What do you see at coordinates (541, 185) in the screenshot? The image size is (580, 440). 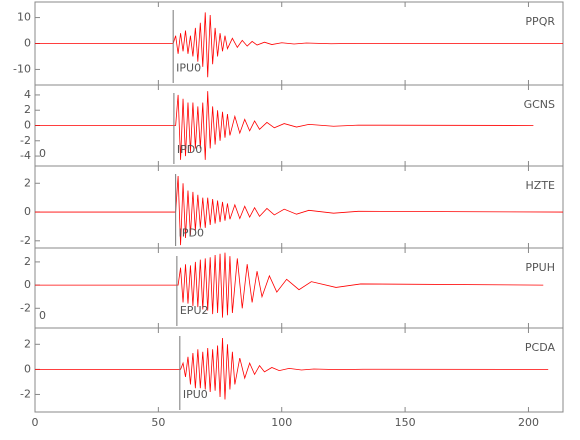 I see `station-name: HZTE` at bounding box center [541, 185].